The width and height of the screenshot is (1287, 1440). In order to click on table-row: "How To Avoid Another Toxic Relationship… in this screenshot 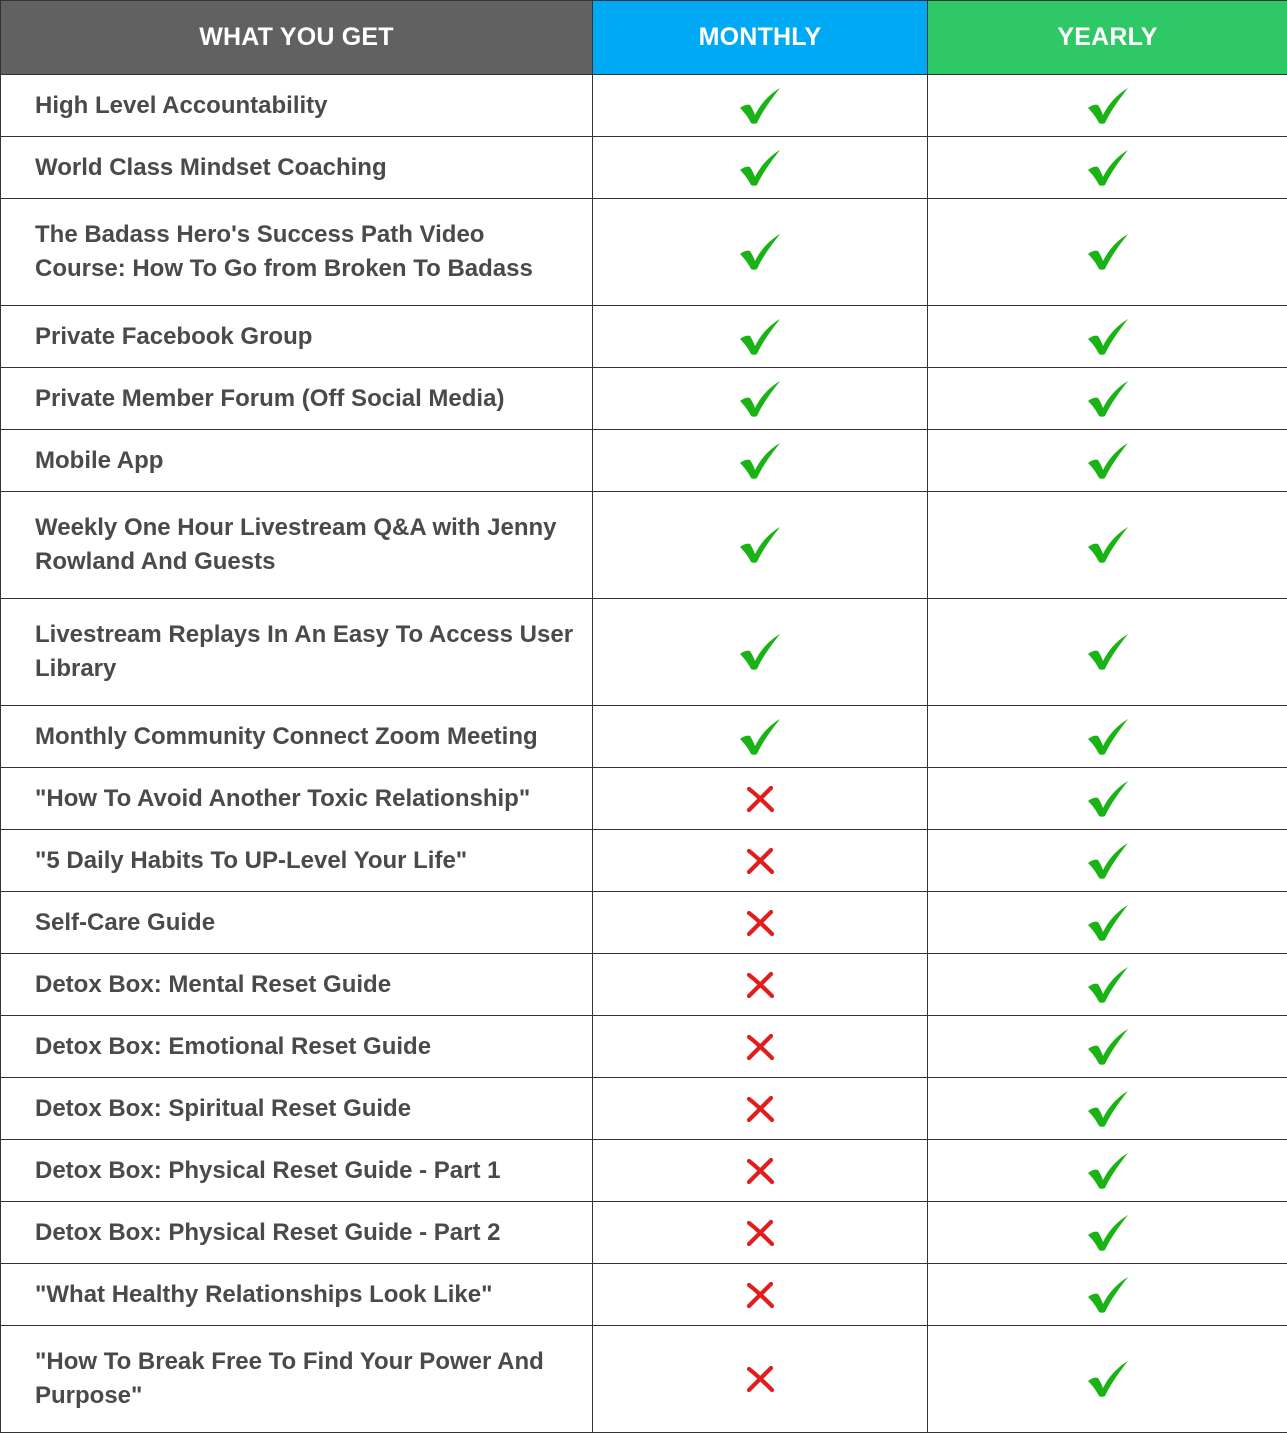, I will do `click(643, 798)`.